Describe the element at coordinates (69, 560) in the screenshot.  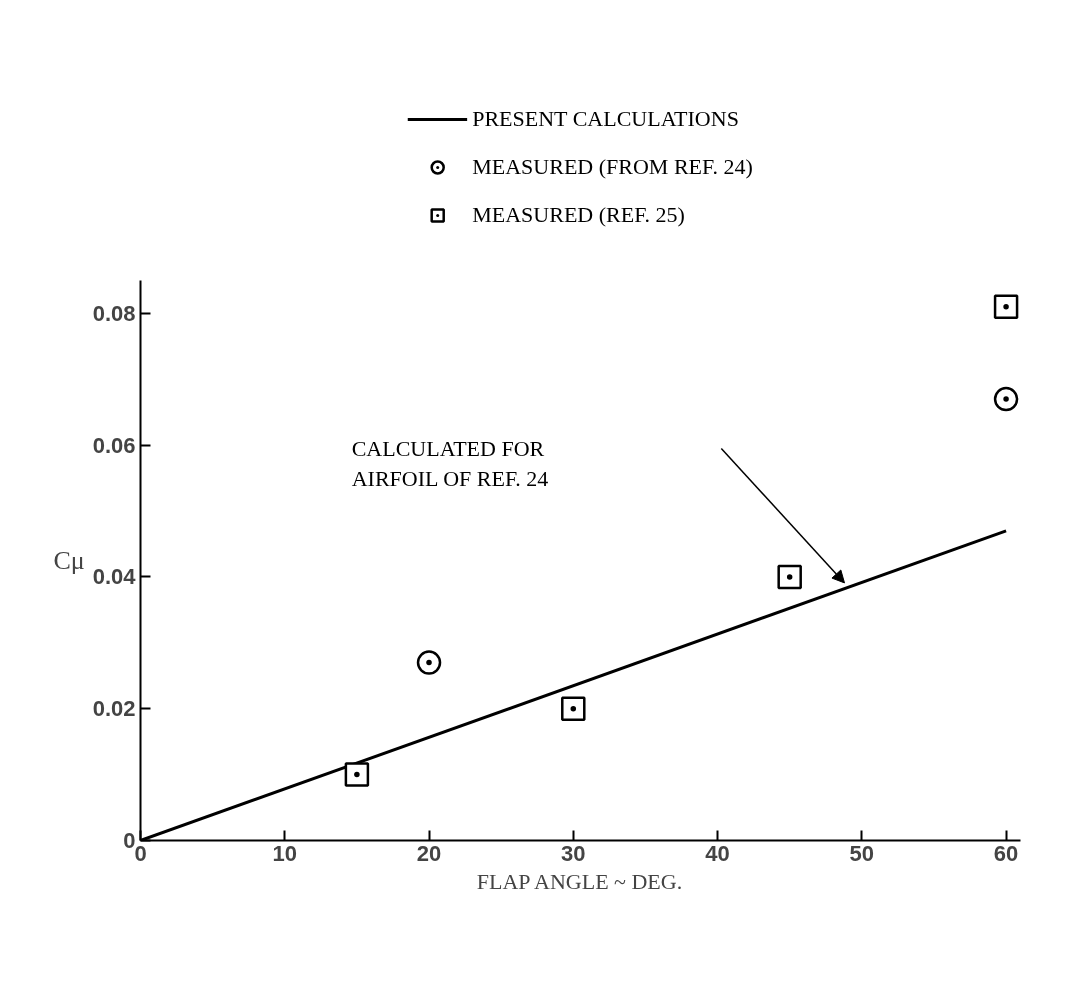
I see `y-axis-title: Cμ` at that location.